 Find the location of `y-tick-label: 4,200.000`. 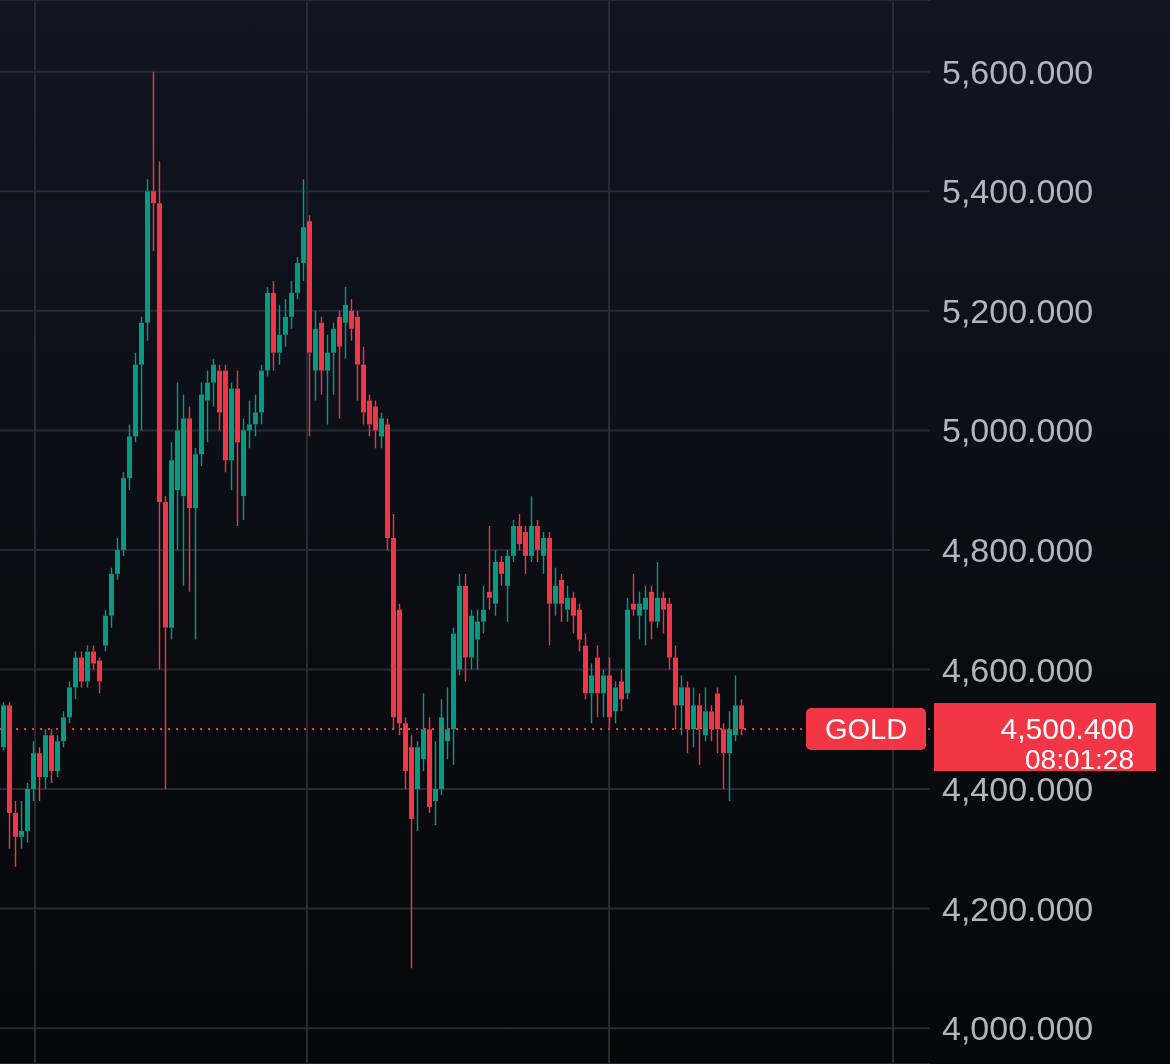

y-tick-label: 4,200.000 is located at coordinates (1018, 908).